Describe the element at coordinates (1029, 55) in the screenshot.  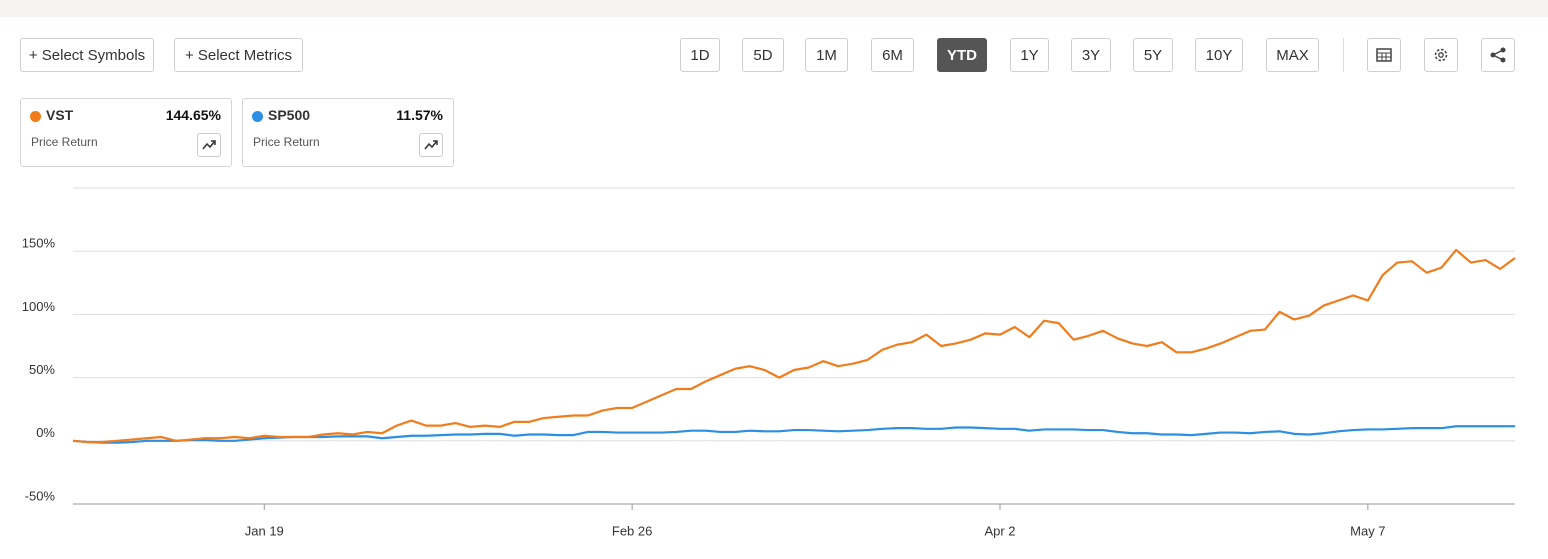
I see `period-button: 1Y` at that location.